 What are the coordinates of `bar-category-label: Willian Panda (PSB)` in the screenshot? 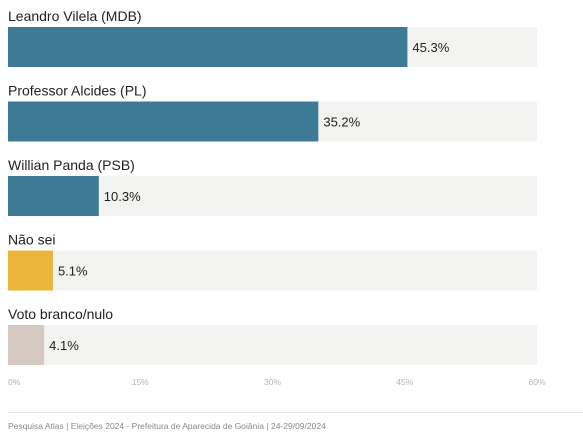 It's located at (71, 165).